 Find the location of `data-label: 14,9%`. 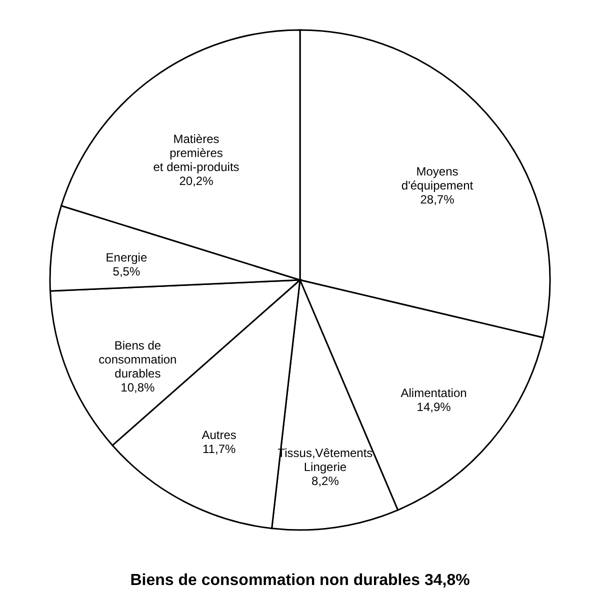

data-label: 14,9% is located at coordinates (434, 407).